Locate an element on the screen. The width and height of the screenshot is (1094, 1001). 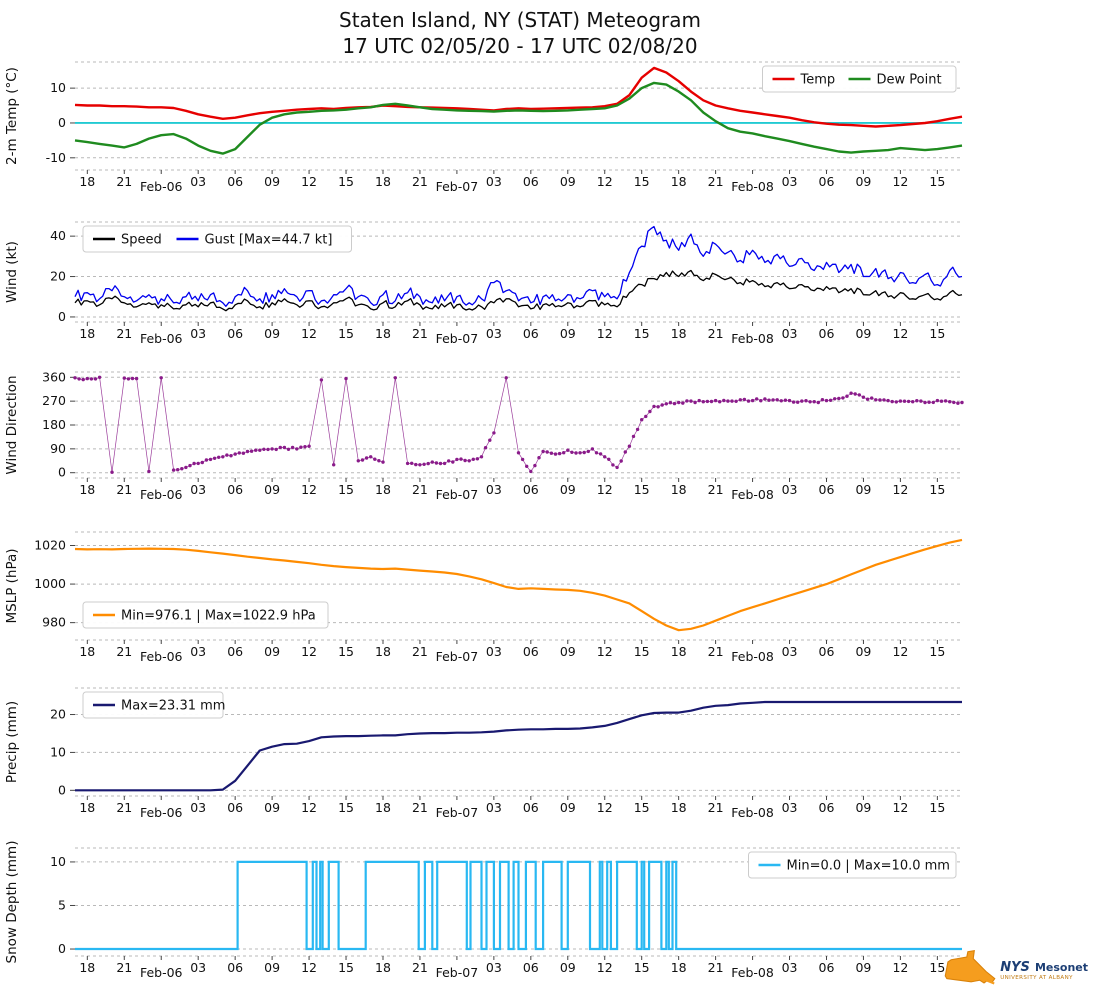
legend: Min=0.0 | Max=10.0 mm is located at coordinates (852, 865).